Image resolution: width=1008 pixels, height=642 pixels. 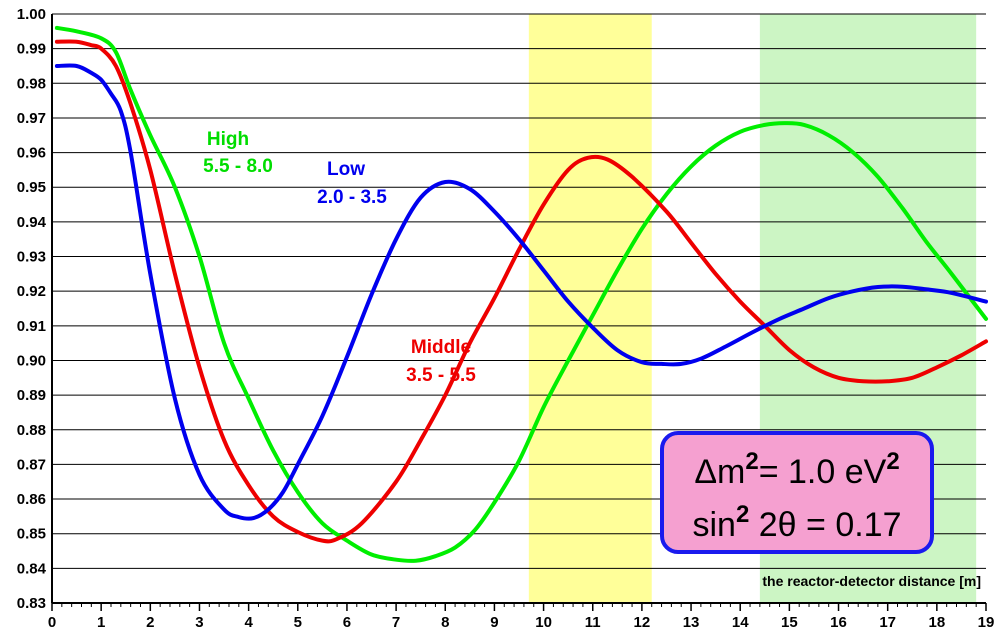 What do you see at coordinates (52, 622) in the screenshot?
I see `x-tick-0: 0` at bounding box center [52, 622].